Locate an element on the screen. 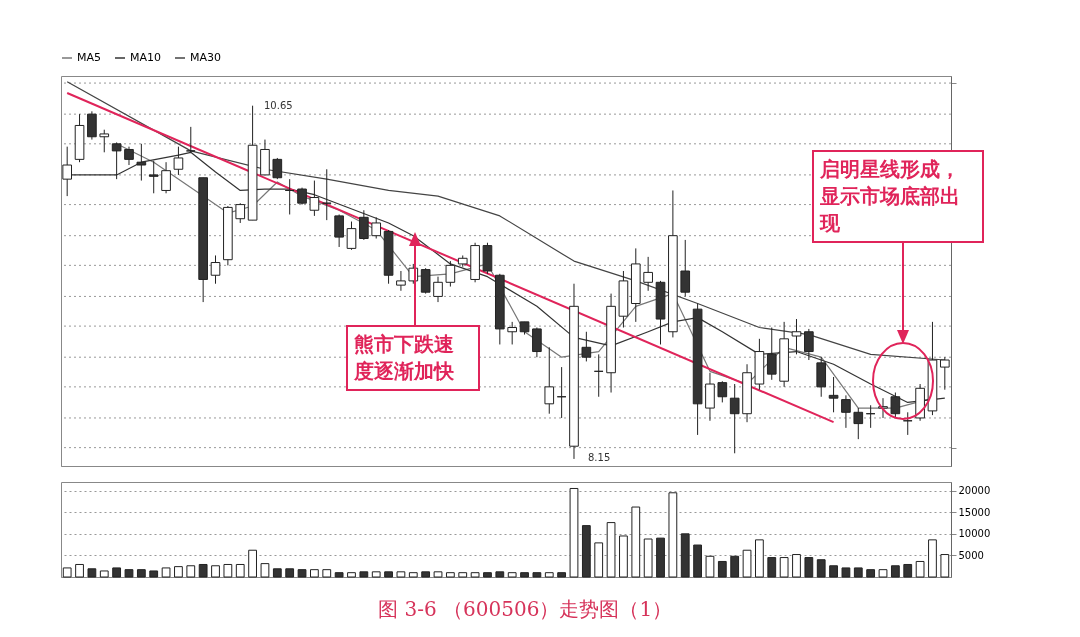  y-tick-label: 20000 is located at coordinates (974, 491).